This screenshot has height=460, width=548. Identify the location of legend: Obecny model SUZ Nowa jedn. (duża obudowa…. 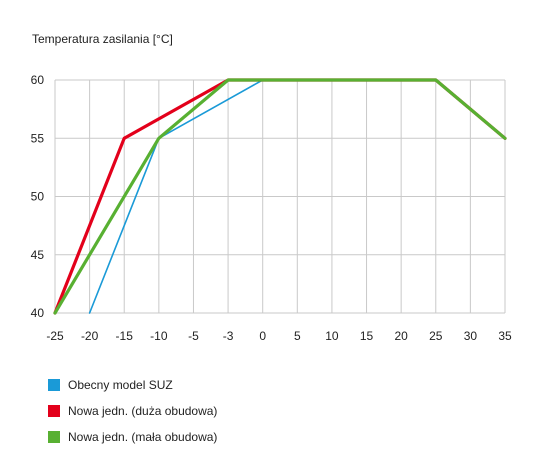
(132, 411).